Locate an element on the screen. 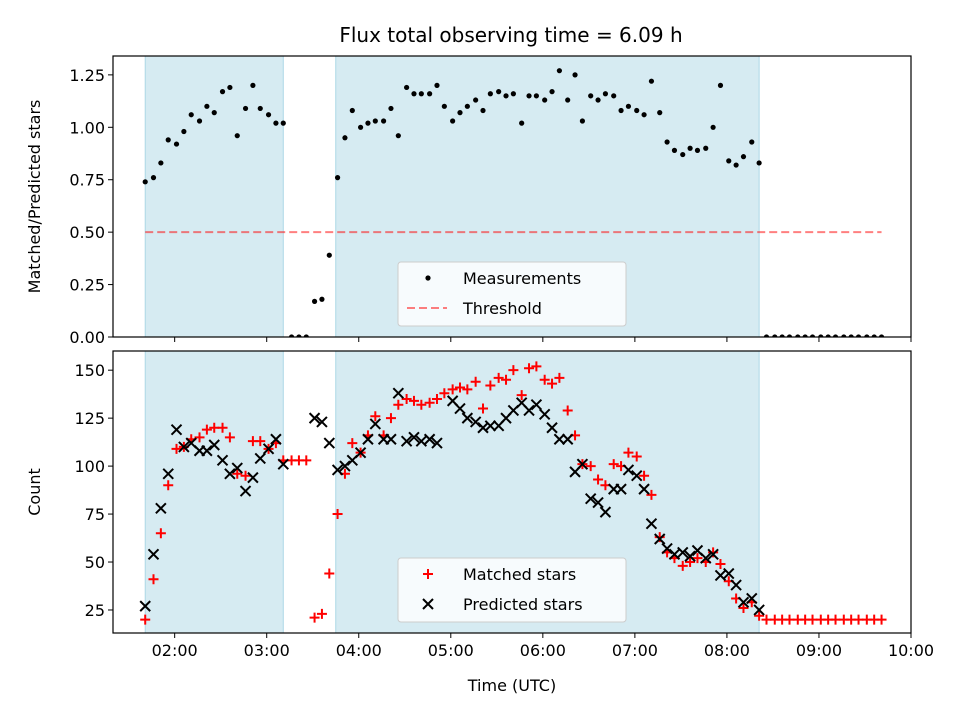  chart-title: Flux total observing time = 6.09 h is located at coordinates (510, 35).